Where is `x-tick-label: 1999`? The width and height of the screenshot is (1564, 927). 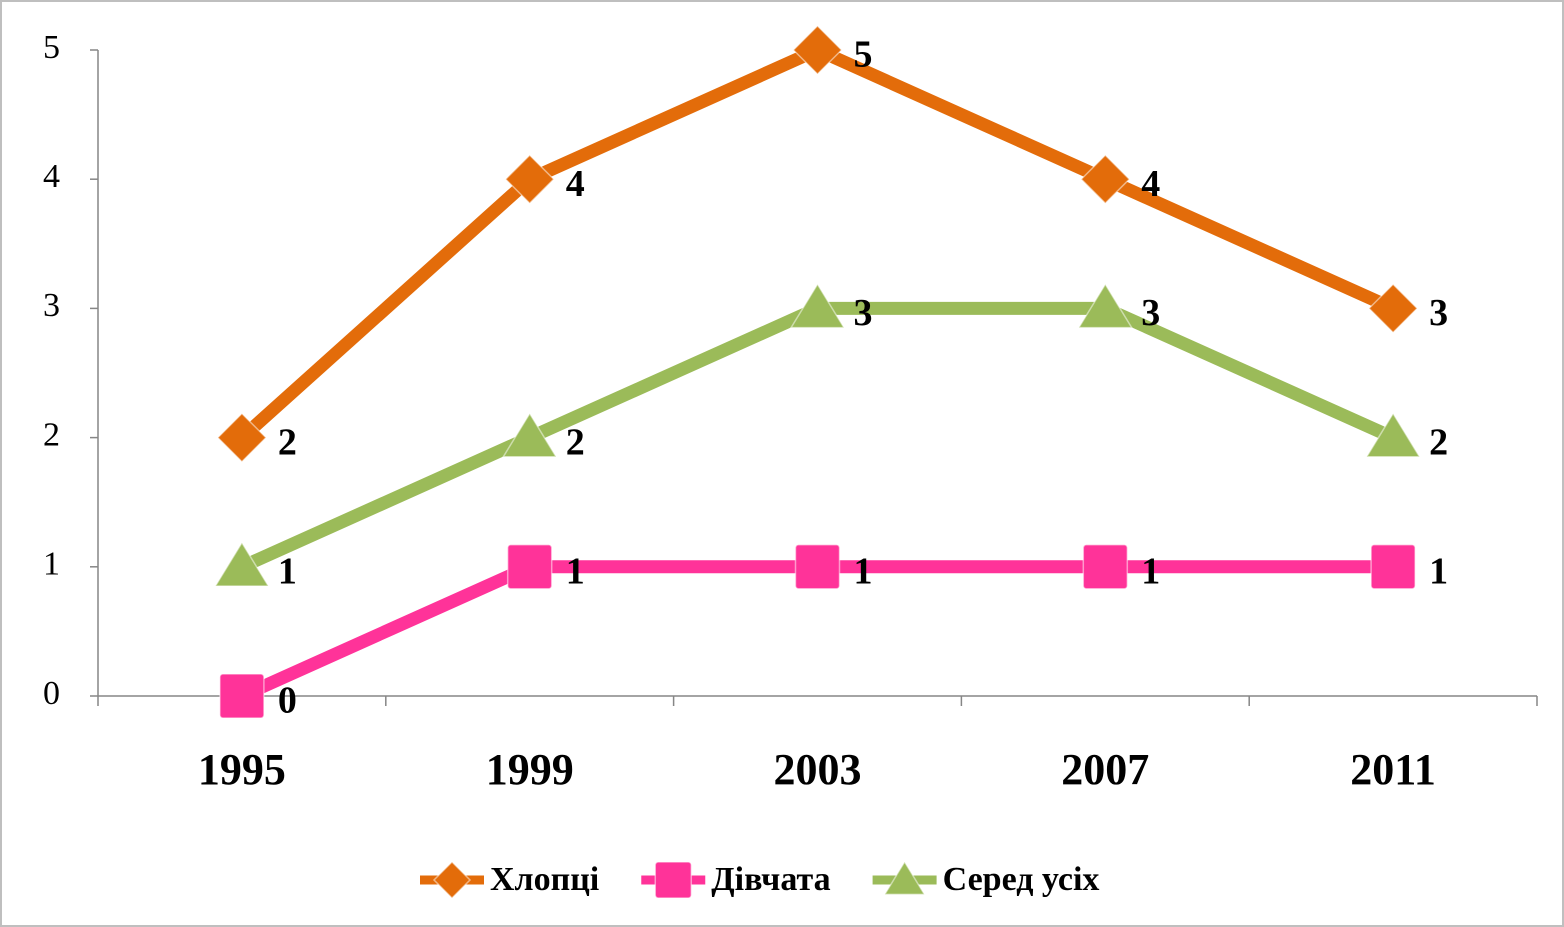 x-tick-label: 1999 is located at coordinates (530, 769).